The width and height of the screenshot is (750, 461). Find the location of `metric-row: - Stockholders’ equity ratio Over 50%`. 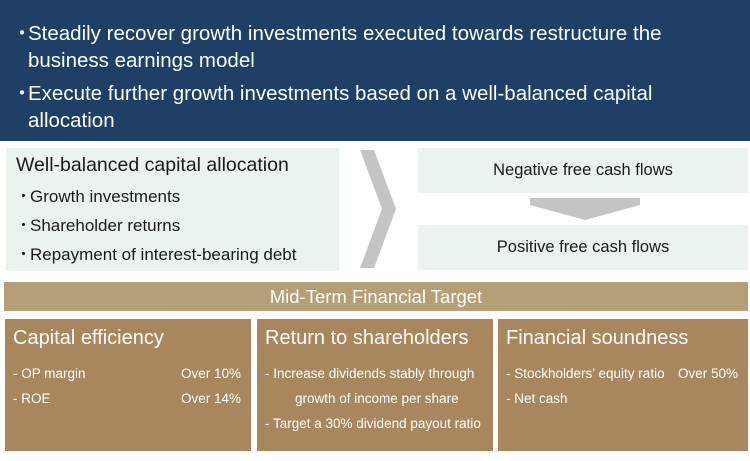

metric-row: - Stockholders’ equity ratio Over 50% is located at coordinates (624, 373).